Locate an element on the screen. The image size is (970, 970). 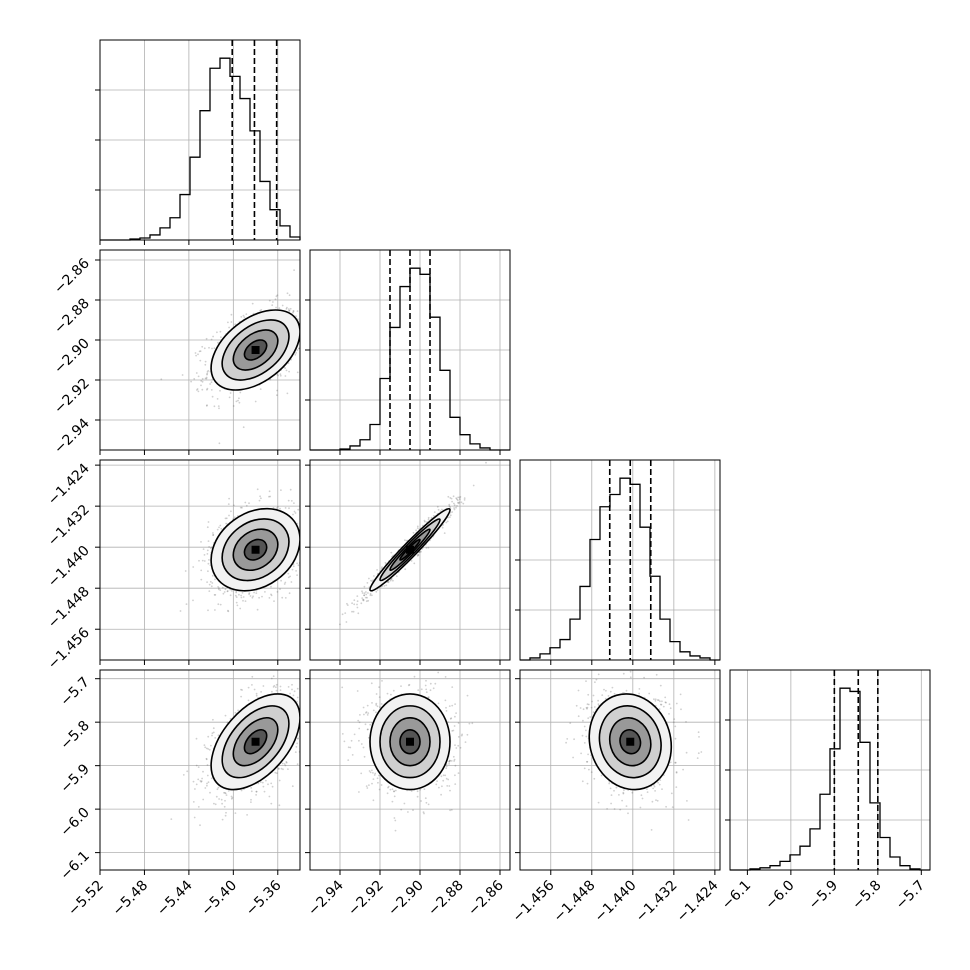
x-tick-label-1-3: −2.88 is located at coordinates (446, 899).